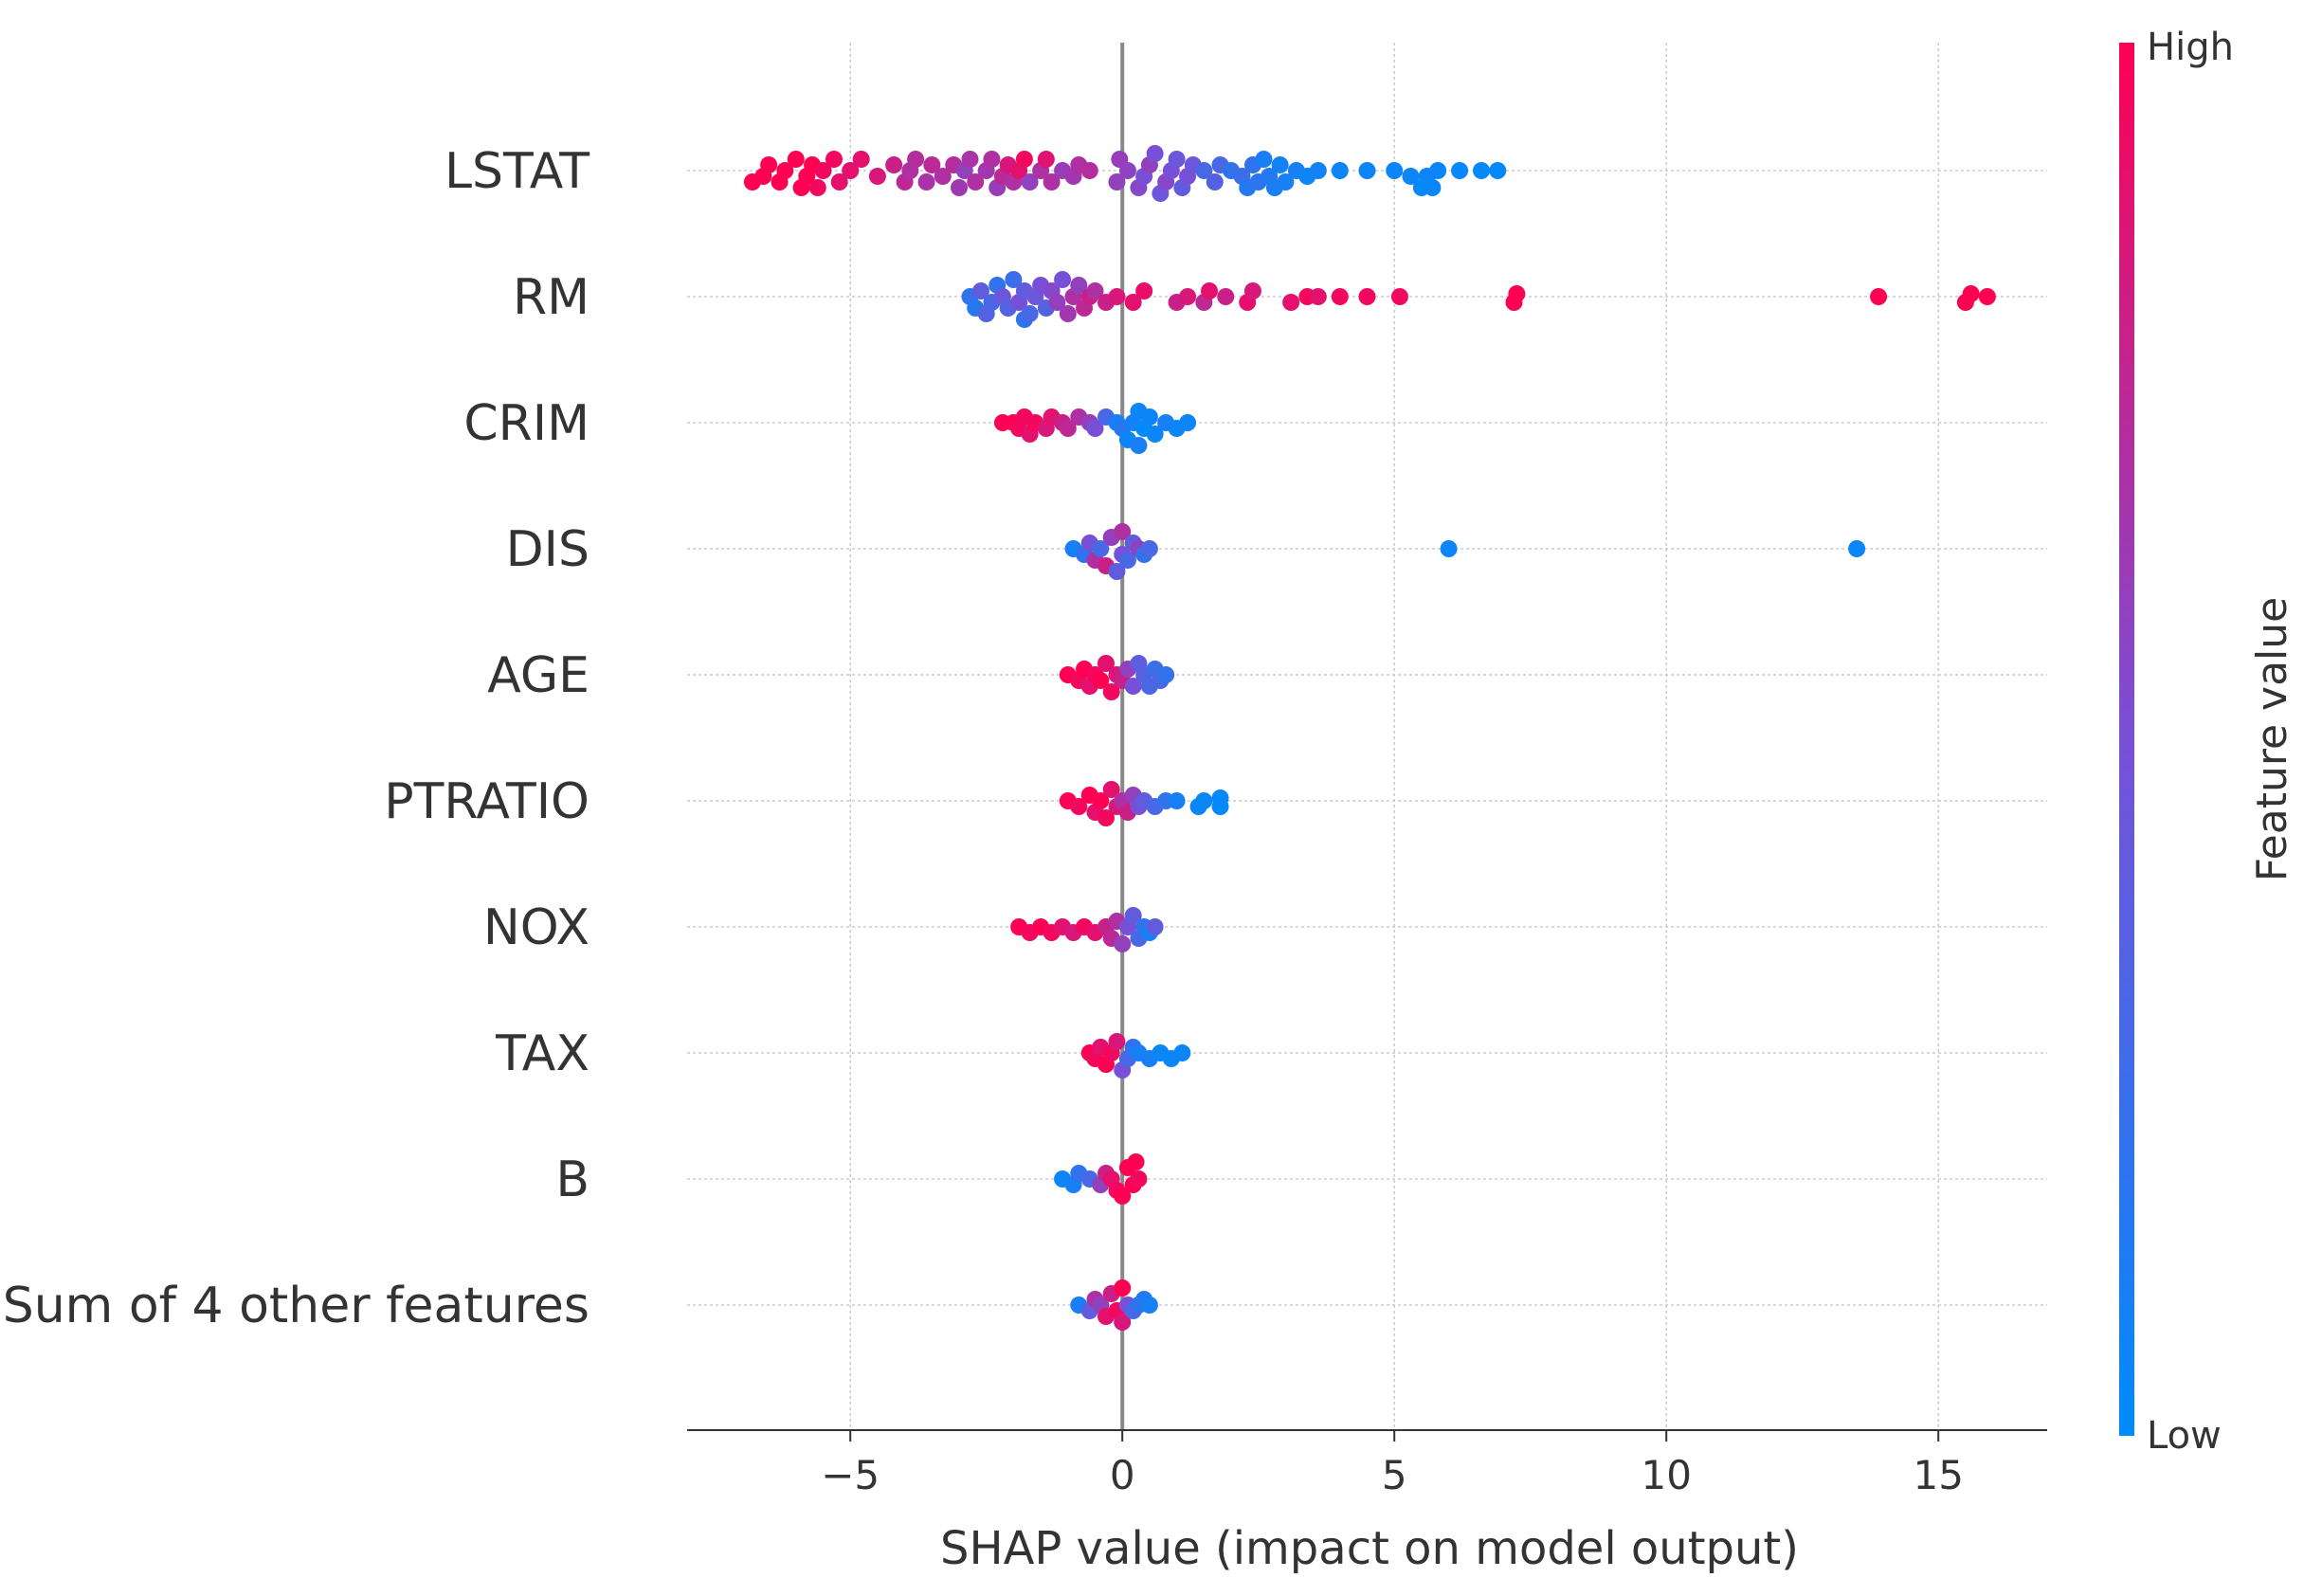 The width and height of the screenshot is (2304, 1596). What do you see at coordinates (536, 928) in the screenshot?
I see `feature-label: NOX` at bounding box center [536, 928].